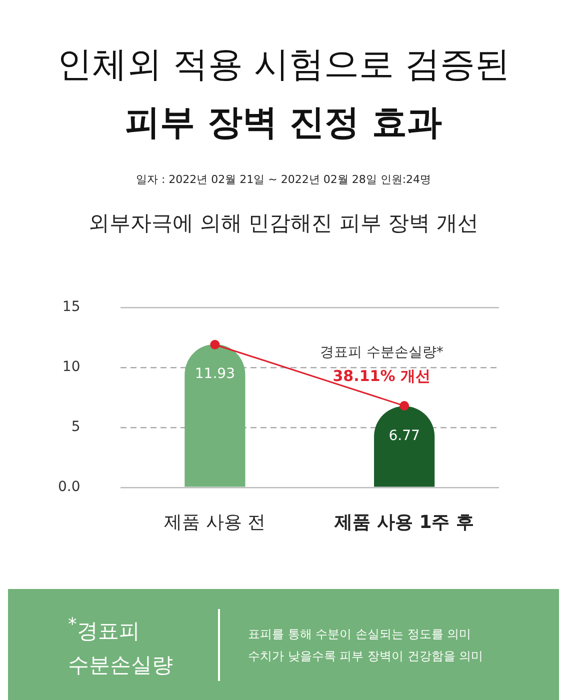 Image resolution: width=567 pixels, height=700 pixels. What do you see at coordinates (283, 223) in the screenshot?
I see `chart-subtitle: 외부자극에 의해 민감해진 피부 장벽 개선` at bounding box center [283, 223].